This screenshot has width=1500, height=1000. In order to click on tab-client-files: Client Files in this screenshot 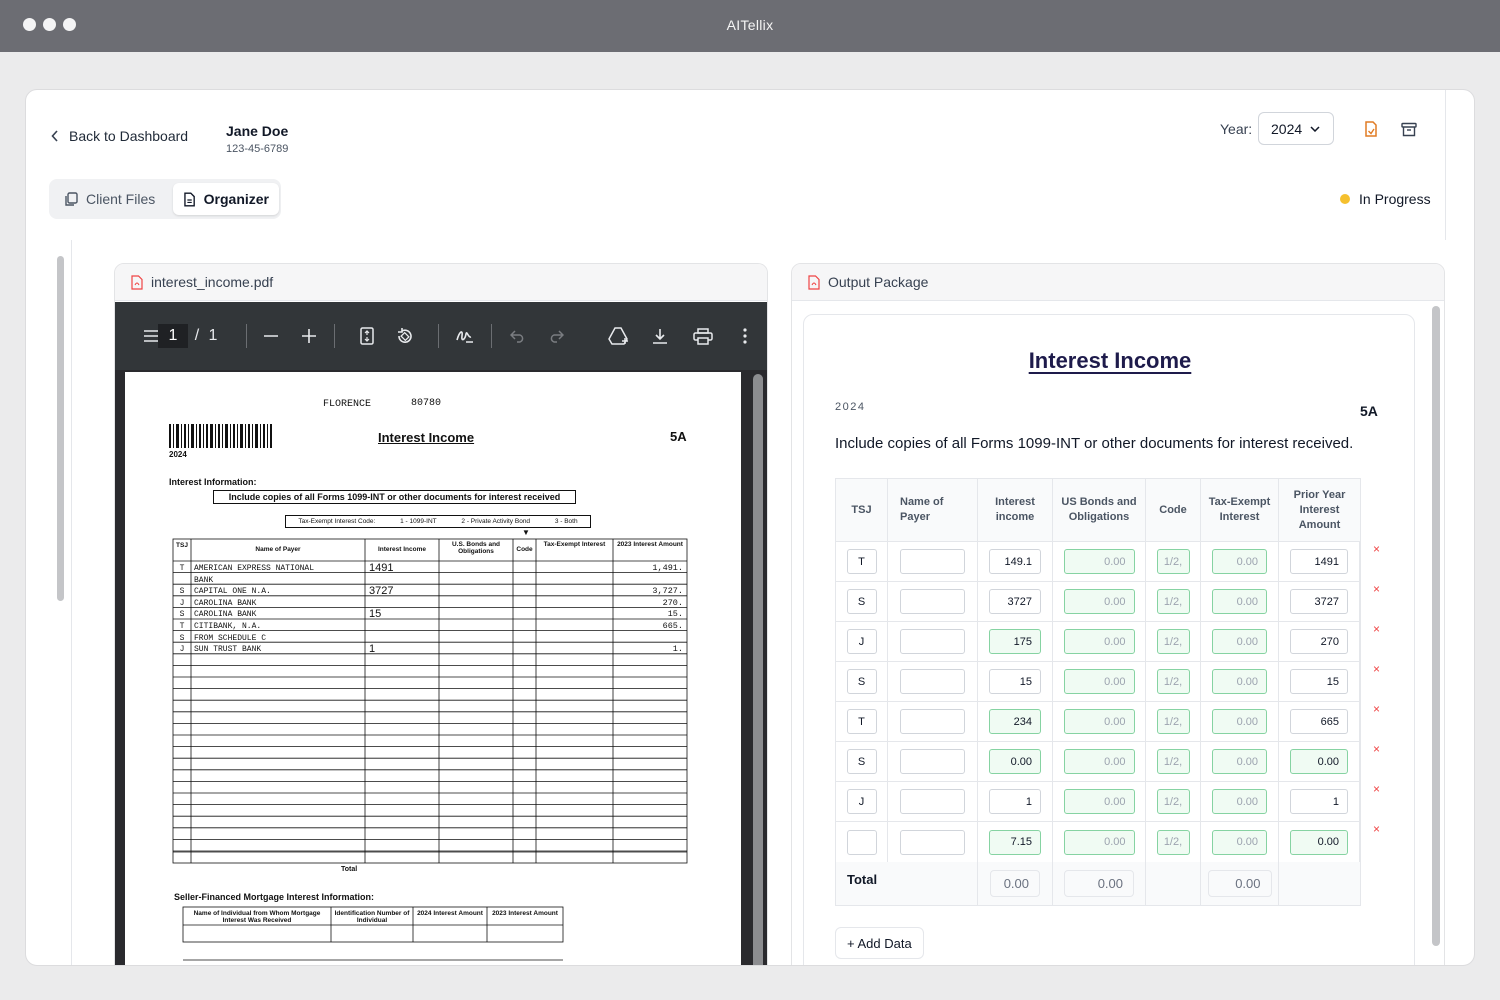, I will do `click(110, 199)`.